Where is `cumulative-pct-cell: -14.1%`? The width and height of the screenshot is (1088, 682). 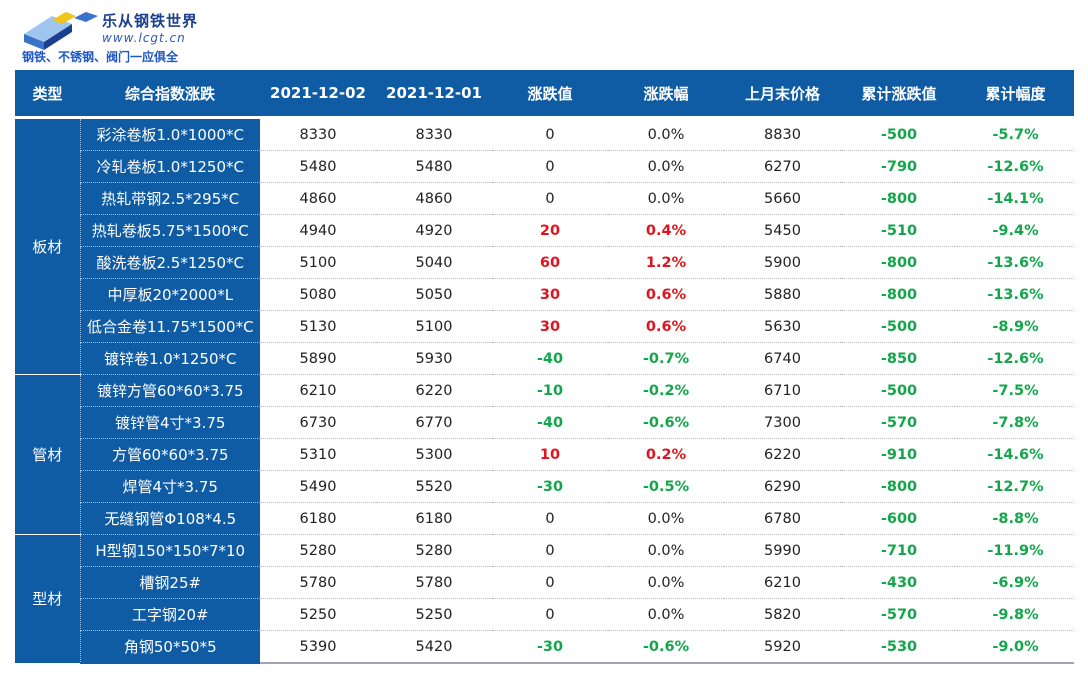 cumulative-pct-cell: -14.1% is located at coordinates (1015, 198).